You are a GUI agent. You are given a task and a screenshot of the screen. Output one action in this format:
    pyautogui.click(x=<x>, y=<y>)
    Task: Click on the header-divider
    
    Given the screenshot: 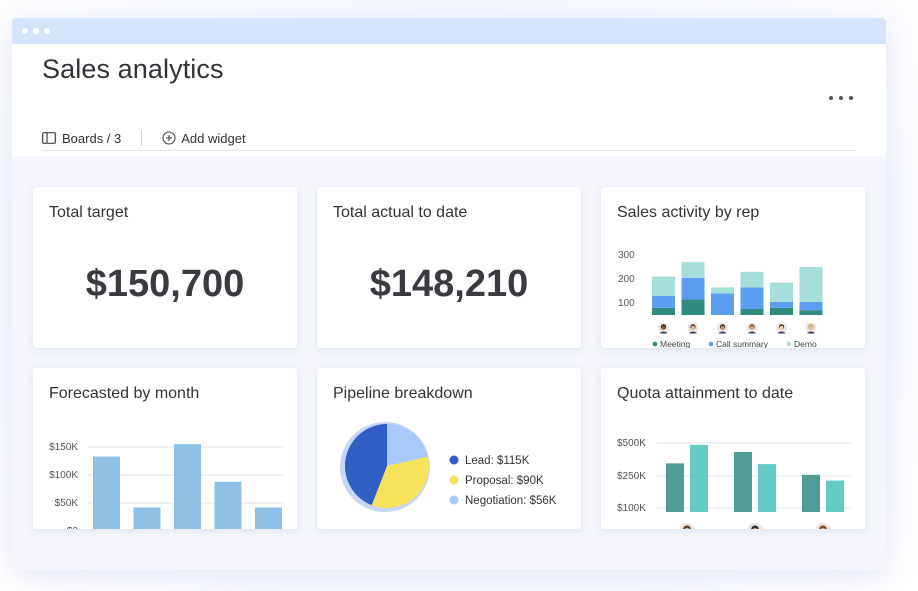 What is the action you would take?
    pyautogui.click(x=449, y=150)
    